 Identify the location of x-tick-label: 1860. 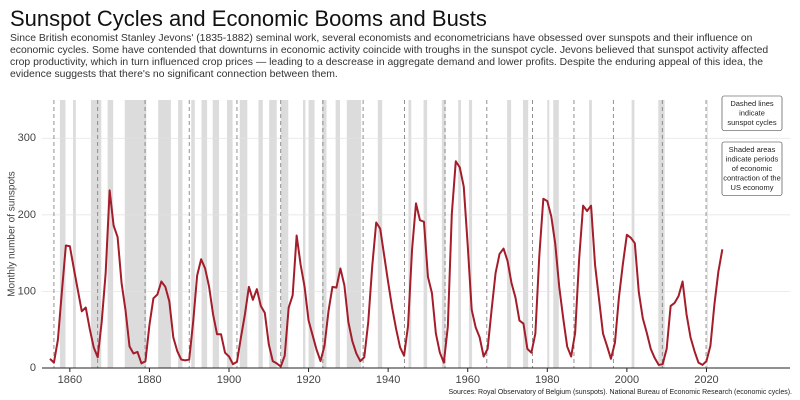
(70, 380).